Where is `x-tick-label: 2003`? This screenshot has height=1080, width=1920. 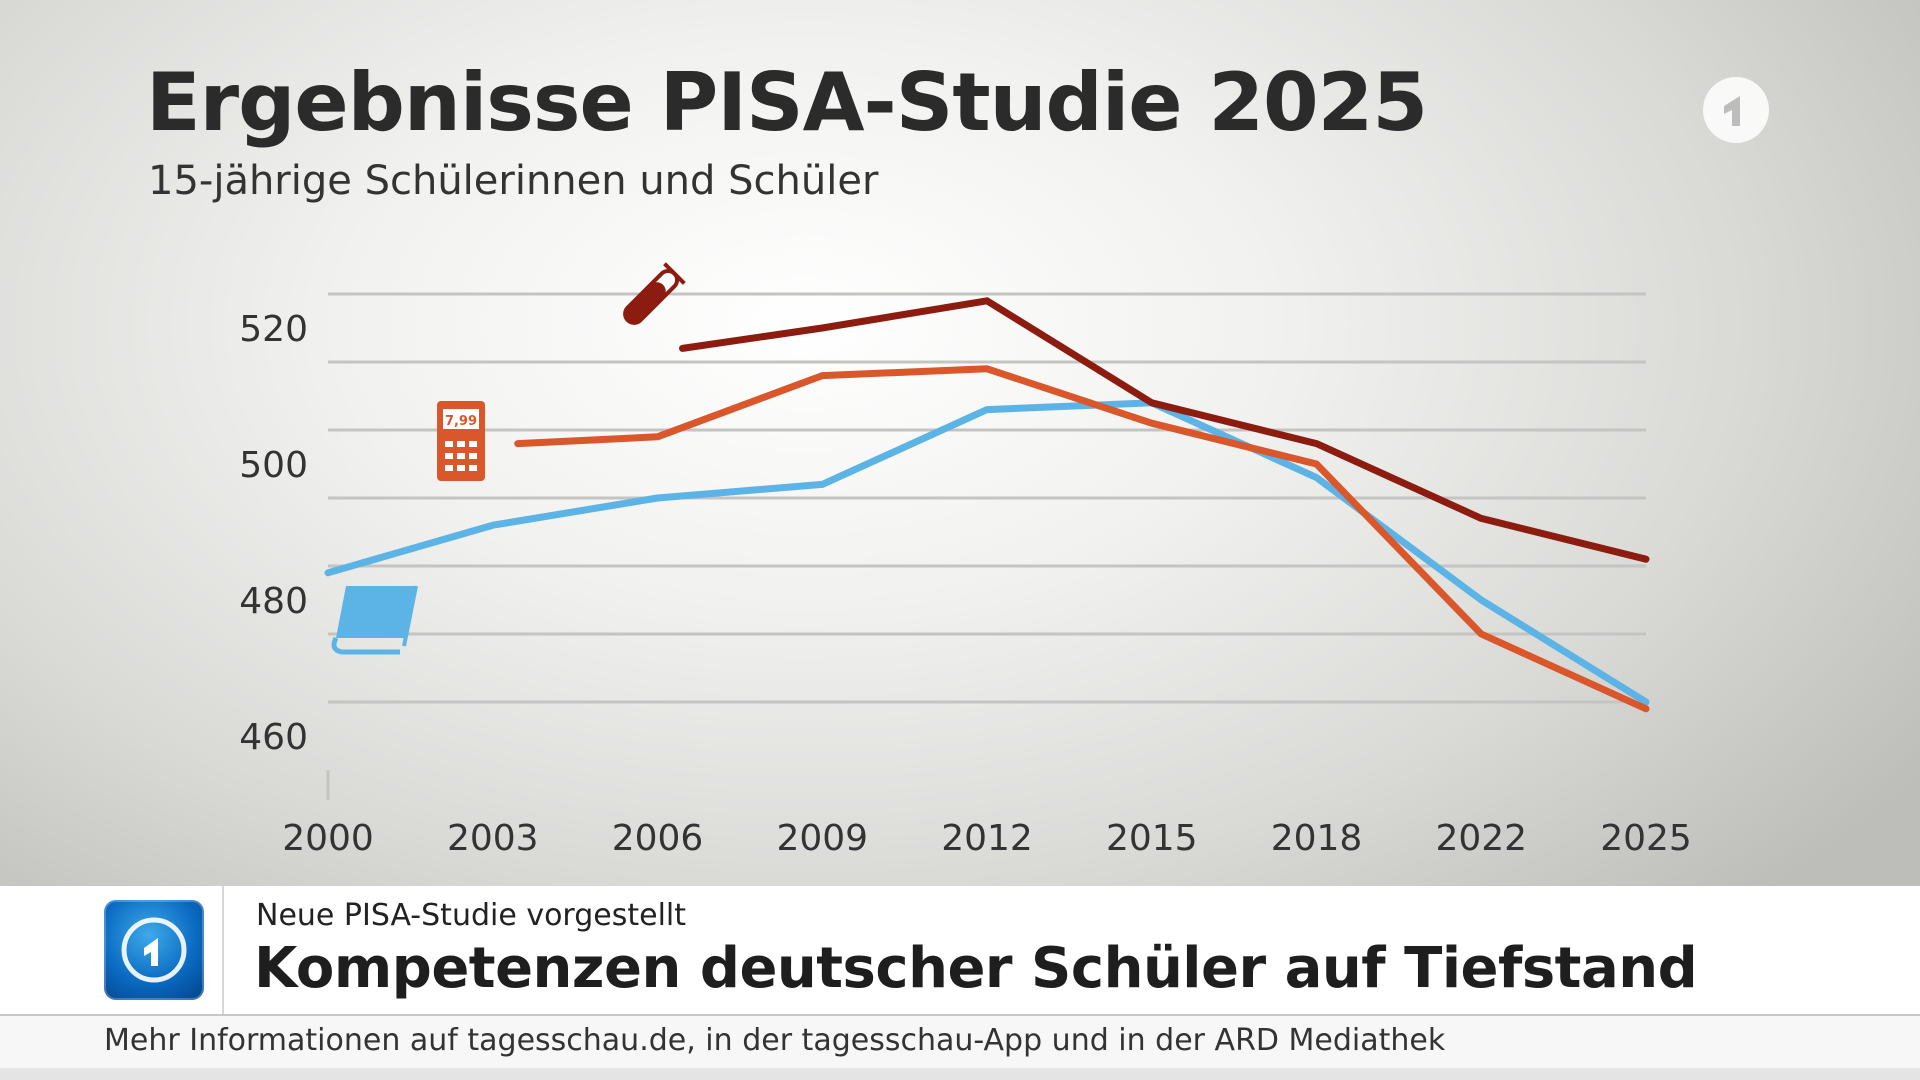
x-tick-label: 2003 is located at coordinates (493, 838).